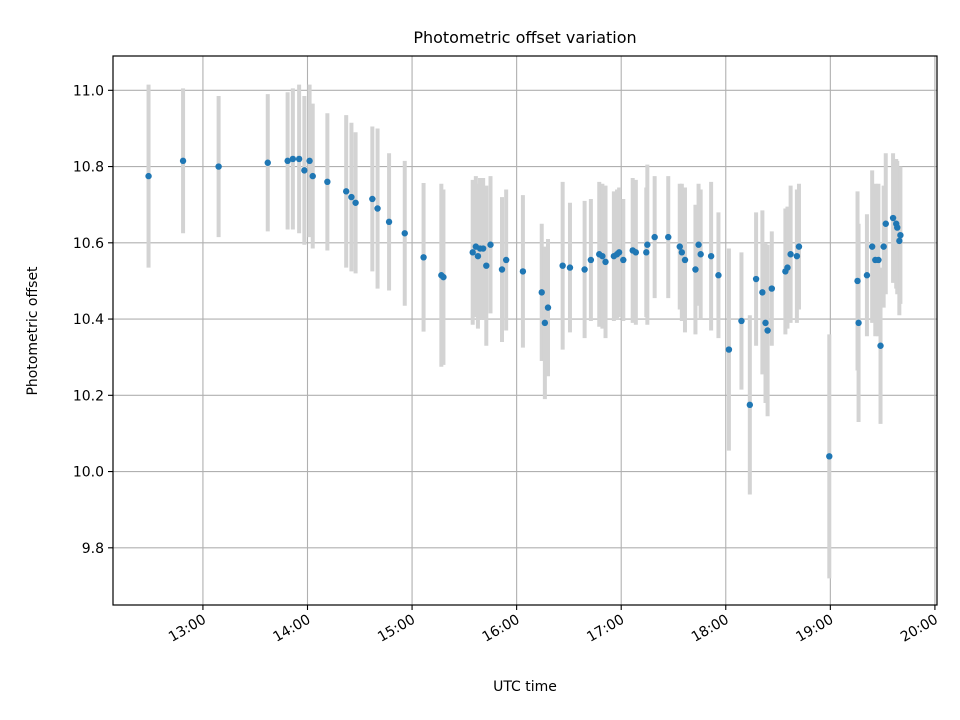 The image size is (960, 720). I want to click on y-tick-label: 10.8, so click(88, 168).